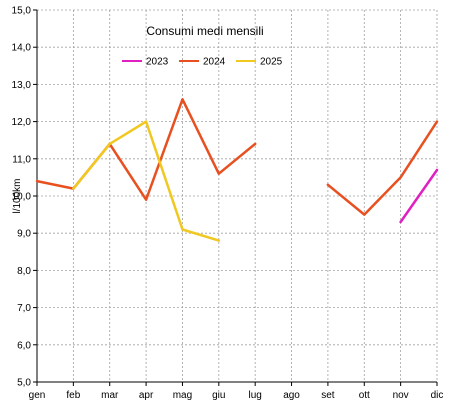 The height and width of the screenshot is (416, 458). What do you see at coordinates (22, 197) in the screenshot?
I see `y-tick-label: 10,0` at bounding box center [22, 197].